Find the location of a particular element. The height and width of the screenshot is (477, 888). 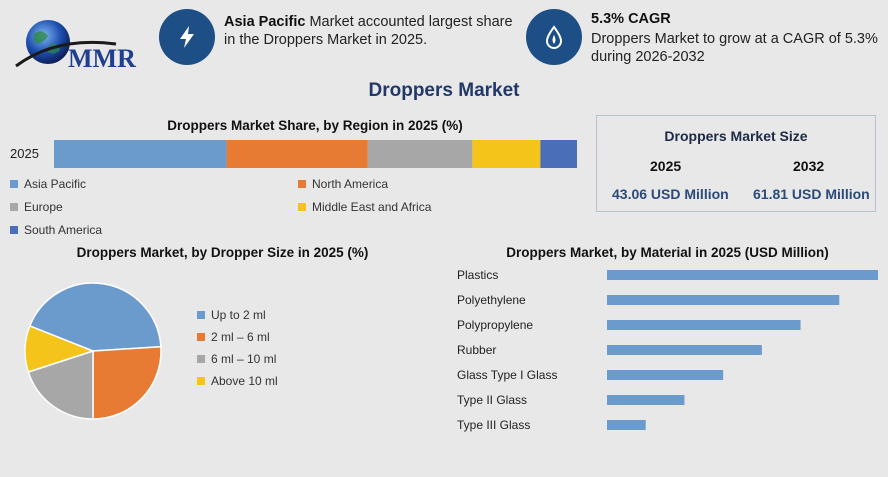

dropper-size-legend-item: 2 ml – 6 ml is located at coordinates (287, 337).